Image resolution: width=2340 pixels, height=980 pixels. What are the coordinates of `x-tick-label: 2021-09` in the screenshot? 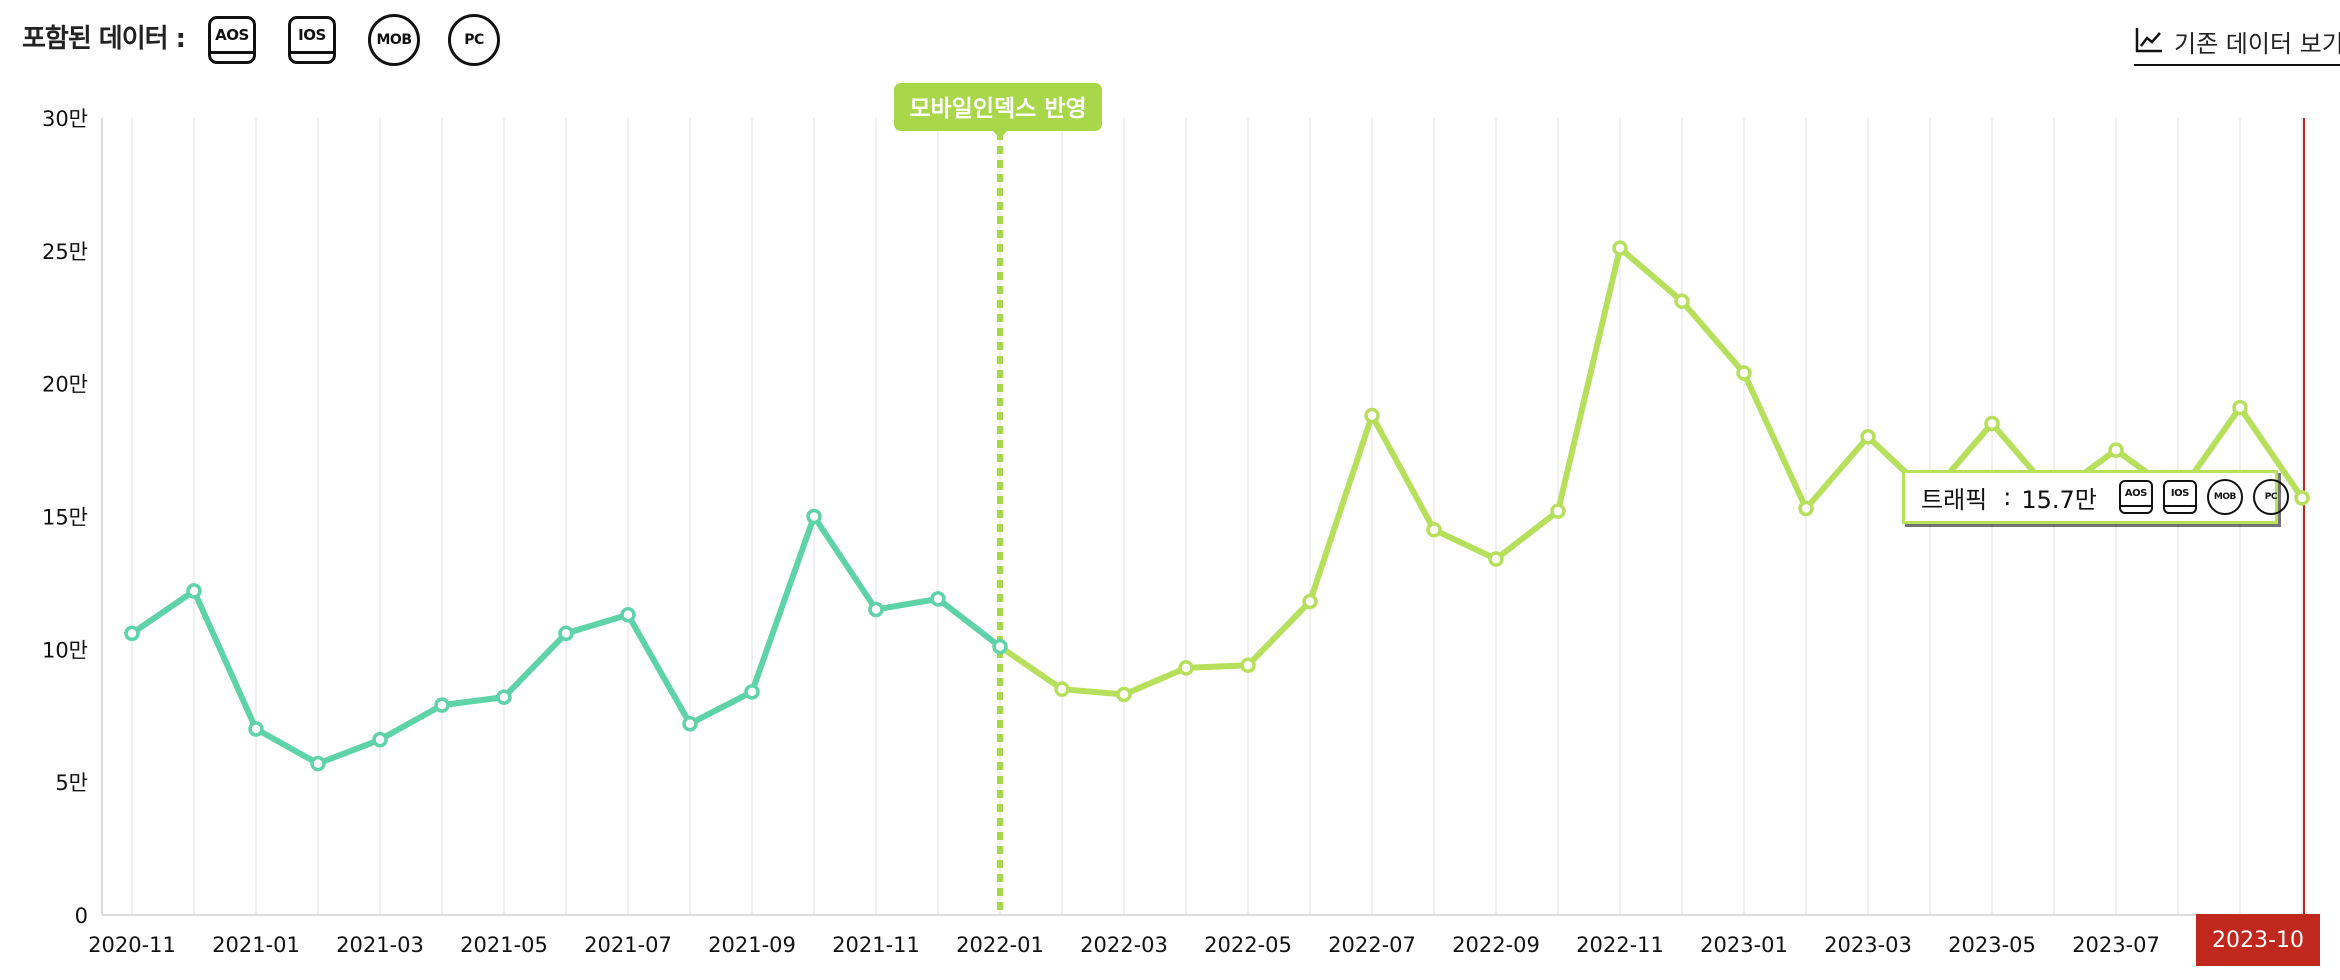 It's located at (752, 945).